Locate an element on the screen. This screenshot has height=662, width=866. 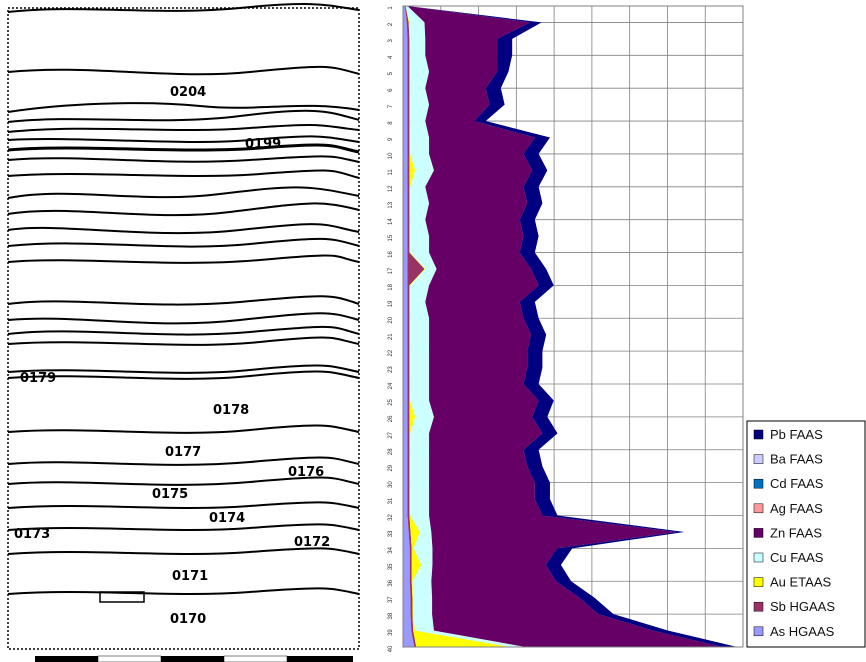
depth-tick-label: 19 is located at coordinates (391, 303).